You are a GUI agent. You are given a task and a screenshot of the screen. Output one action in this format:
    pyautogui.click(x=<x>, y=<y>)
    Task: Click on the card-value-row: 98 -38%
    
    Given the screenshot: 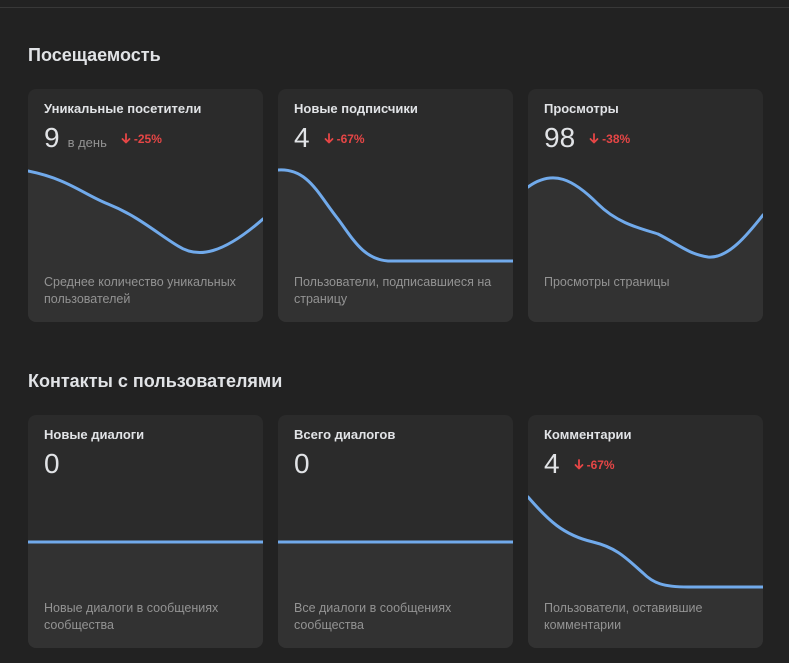 What is the action you would take?
    pyautogui.click(x=587, y=138)
    